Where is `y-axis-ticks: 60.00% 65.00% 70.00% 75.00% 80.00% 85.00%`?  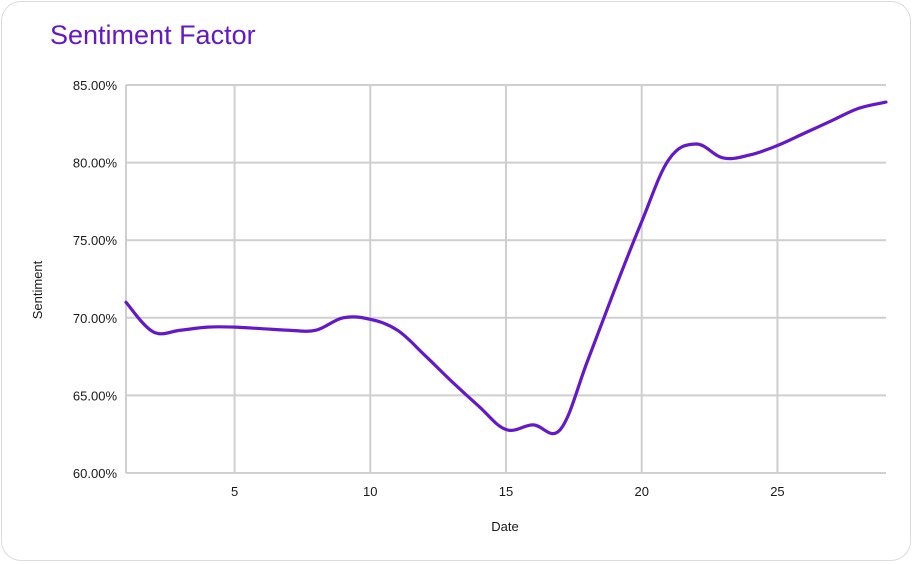
y-axis-ticks: 60.00% 65.00% 70.00% 75.00% 80.00% 85.00% is located at coordinates (95, 279).